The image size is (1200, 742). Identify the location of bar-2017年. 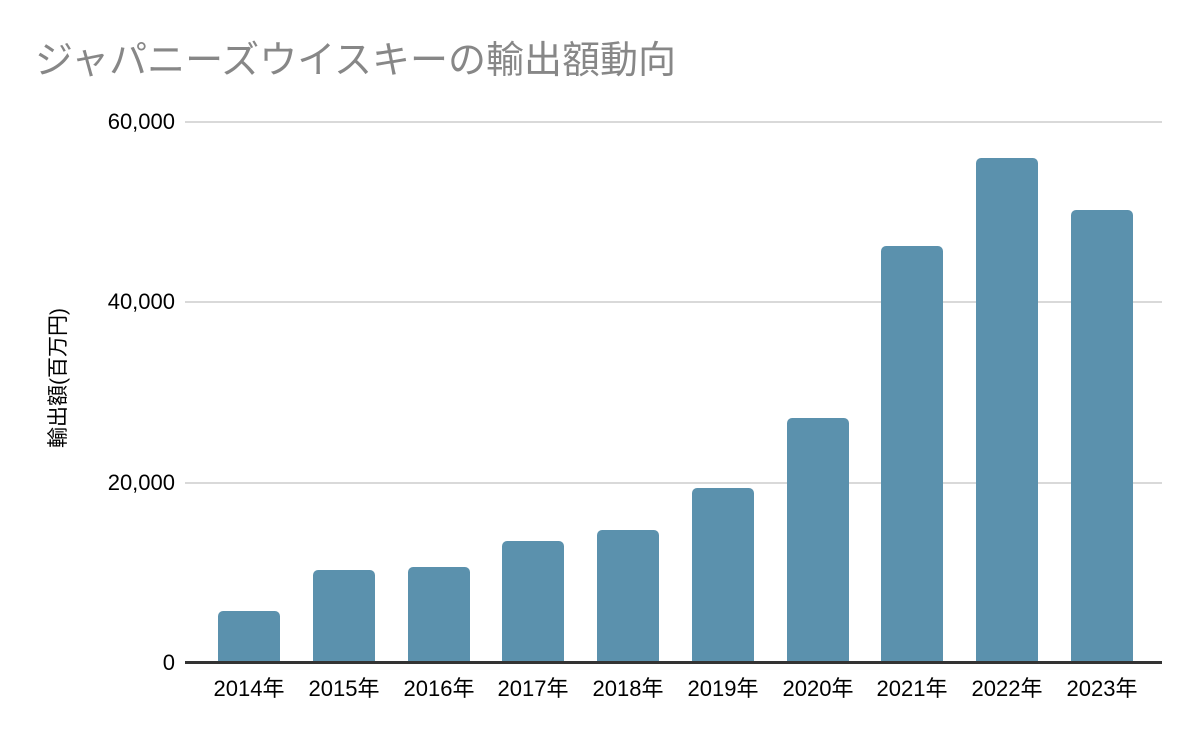
(533, 602).